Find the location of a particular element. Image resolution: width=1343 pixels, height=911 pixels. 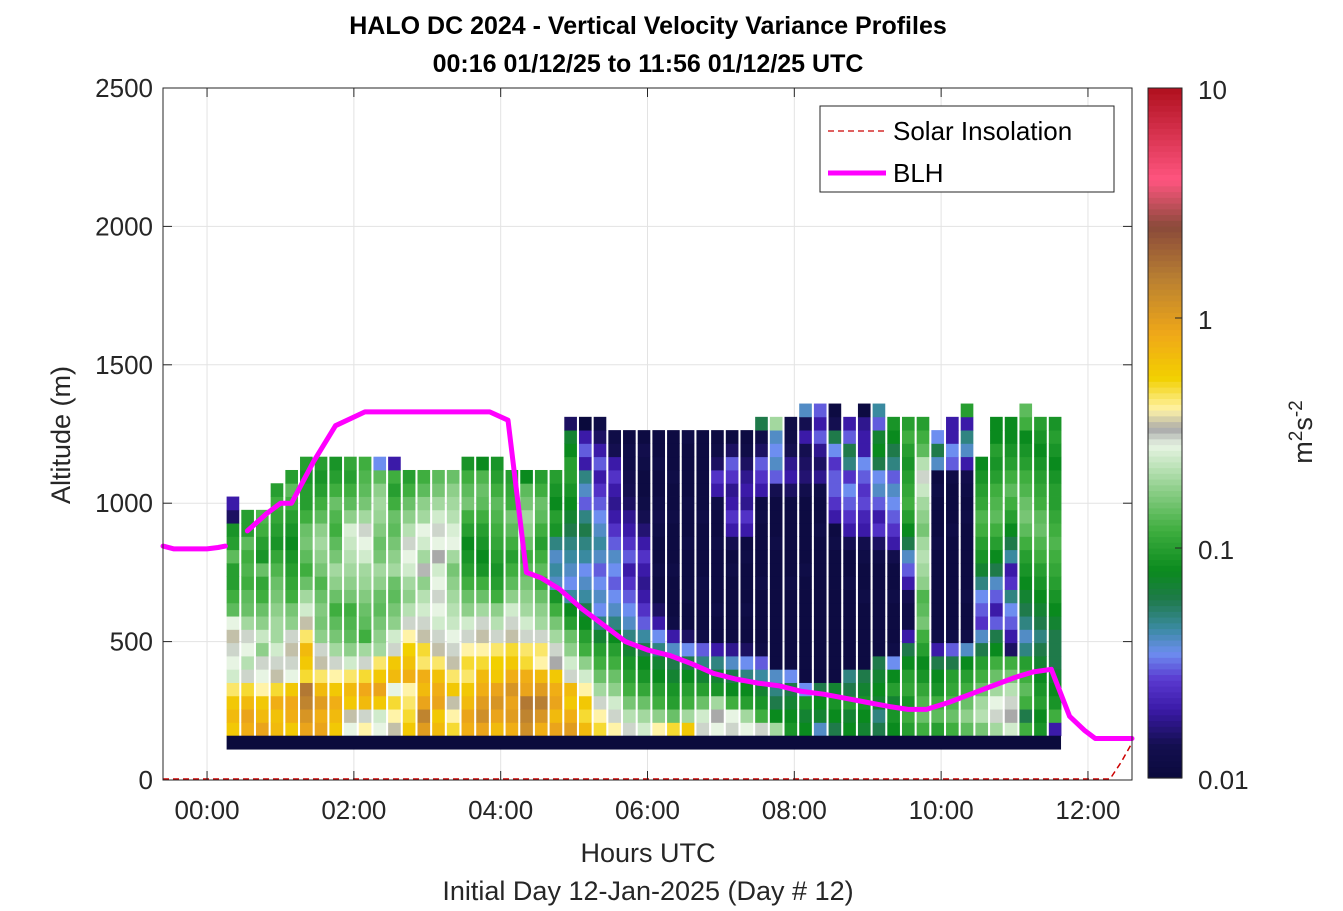

x-tick-label: 10:00 is located at coordinates (941, 810).